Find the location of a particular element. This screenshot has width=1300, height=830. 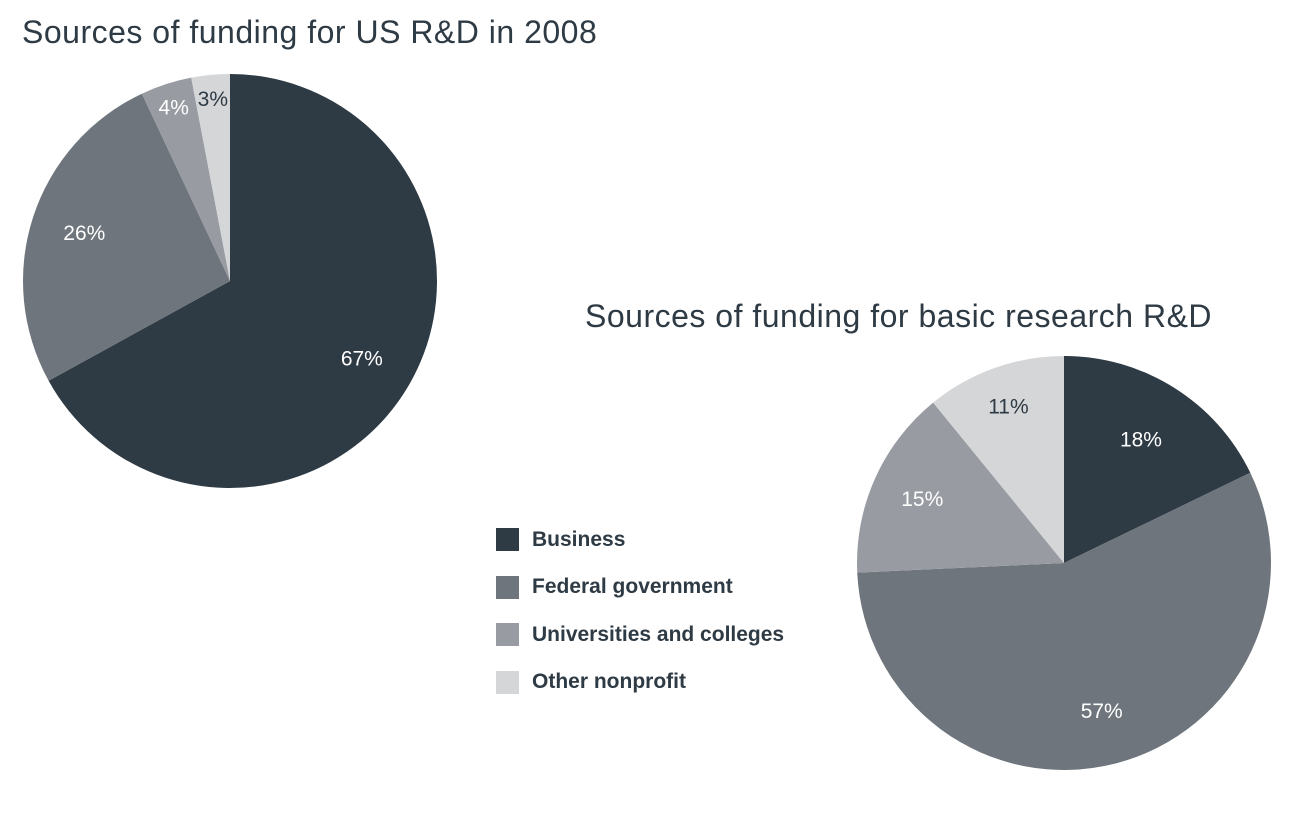

legend-item-business: Business is located at coordinates (640, 539).